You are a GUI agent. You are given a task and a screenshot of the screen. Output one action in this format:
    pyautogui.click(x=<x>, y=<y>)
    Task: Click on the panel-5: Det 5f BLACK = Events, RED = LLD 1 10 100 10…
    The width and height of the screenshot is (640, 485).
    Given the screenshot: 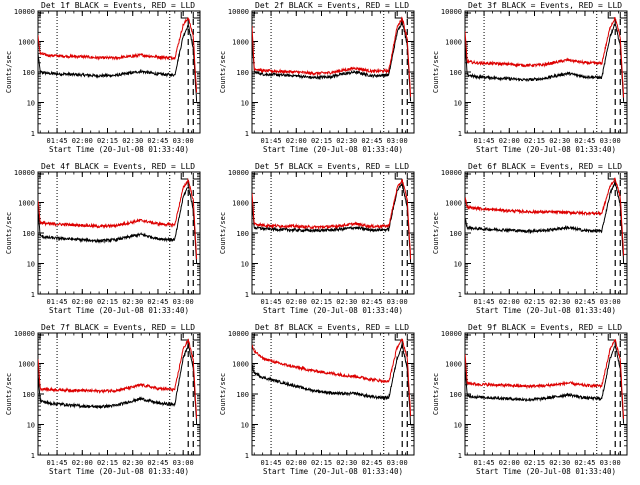 What is the action you would take?
    pyautogui.click(x=317, y=238)
    